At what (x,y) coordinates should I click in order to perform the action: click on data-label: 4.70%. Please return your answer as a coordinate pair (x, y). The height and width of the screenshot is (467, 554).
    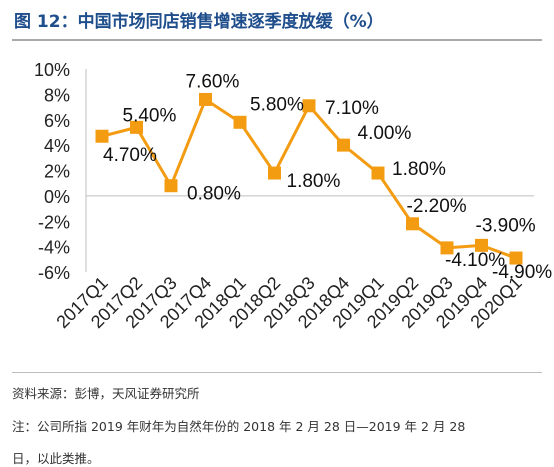
    Looking at the image, I should click on (130, 155).